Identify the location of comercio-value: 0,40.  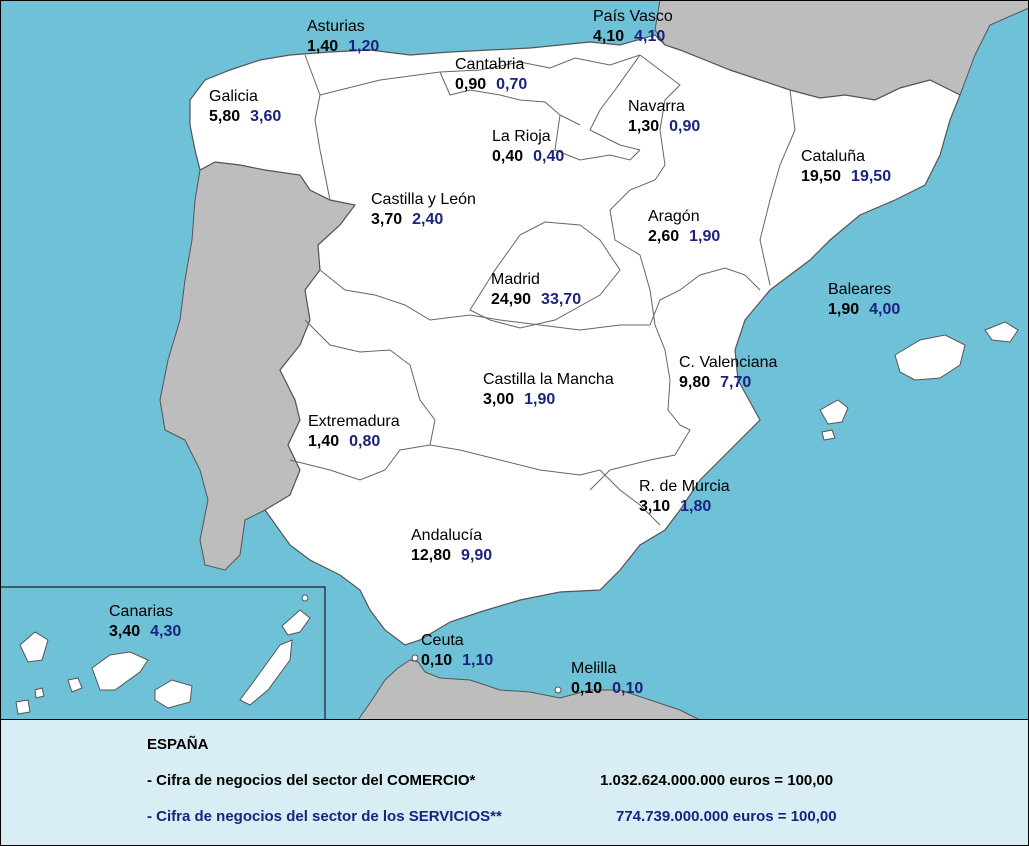
(508, 156).